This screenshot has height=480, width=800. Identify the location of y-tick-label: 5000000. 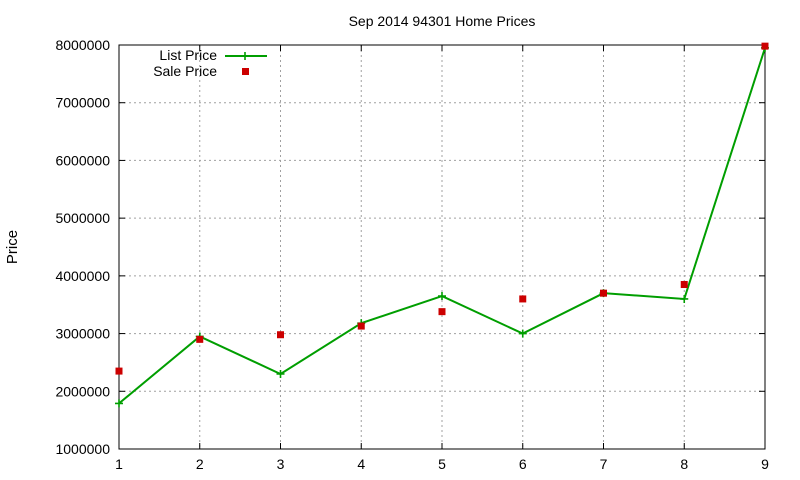
(82, 218).